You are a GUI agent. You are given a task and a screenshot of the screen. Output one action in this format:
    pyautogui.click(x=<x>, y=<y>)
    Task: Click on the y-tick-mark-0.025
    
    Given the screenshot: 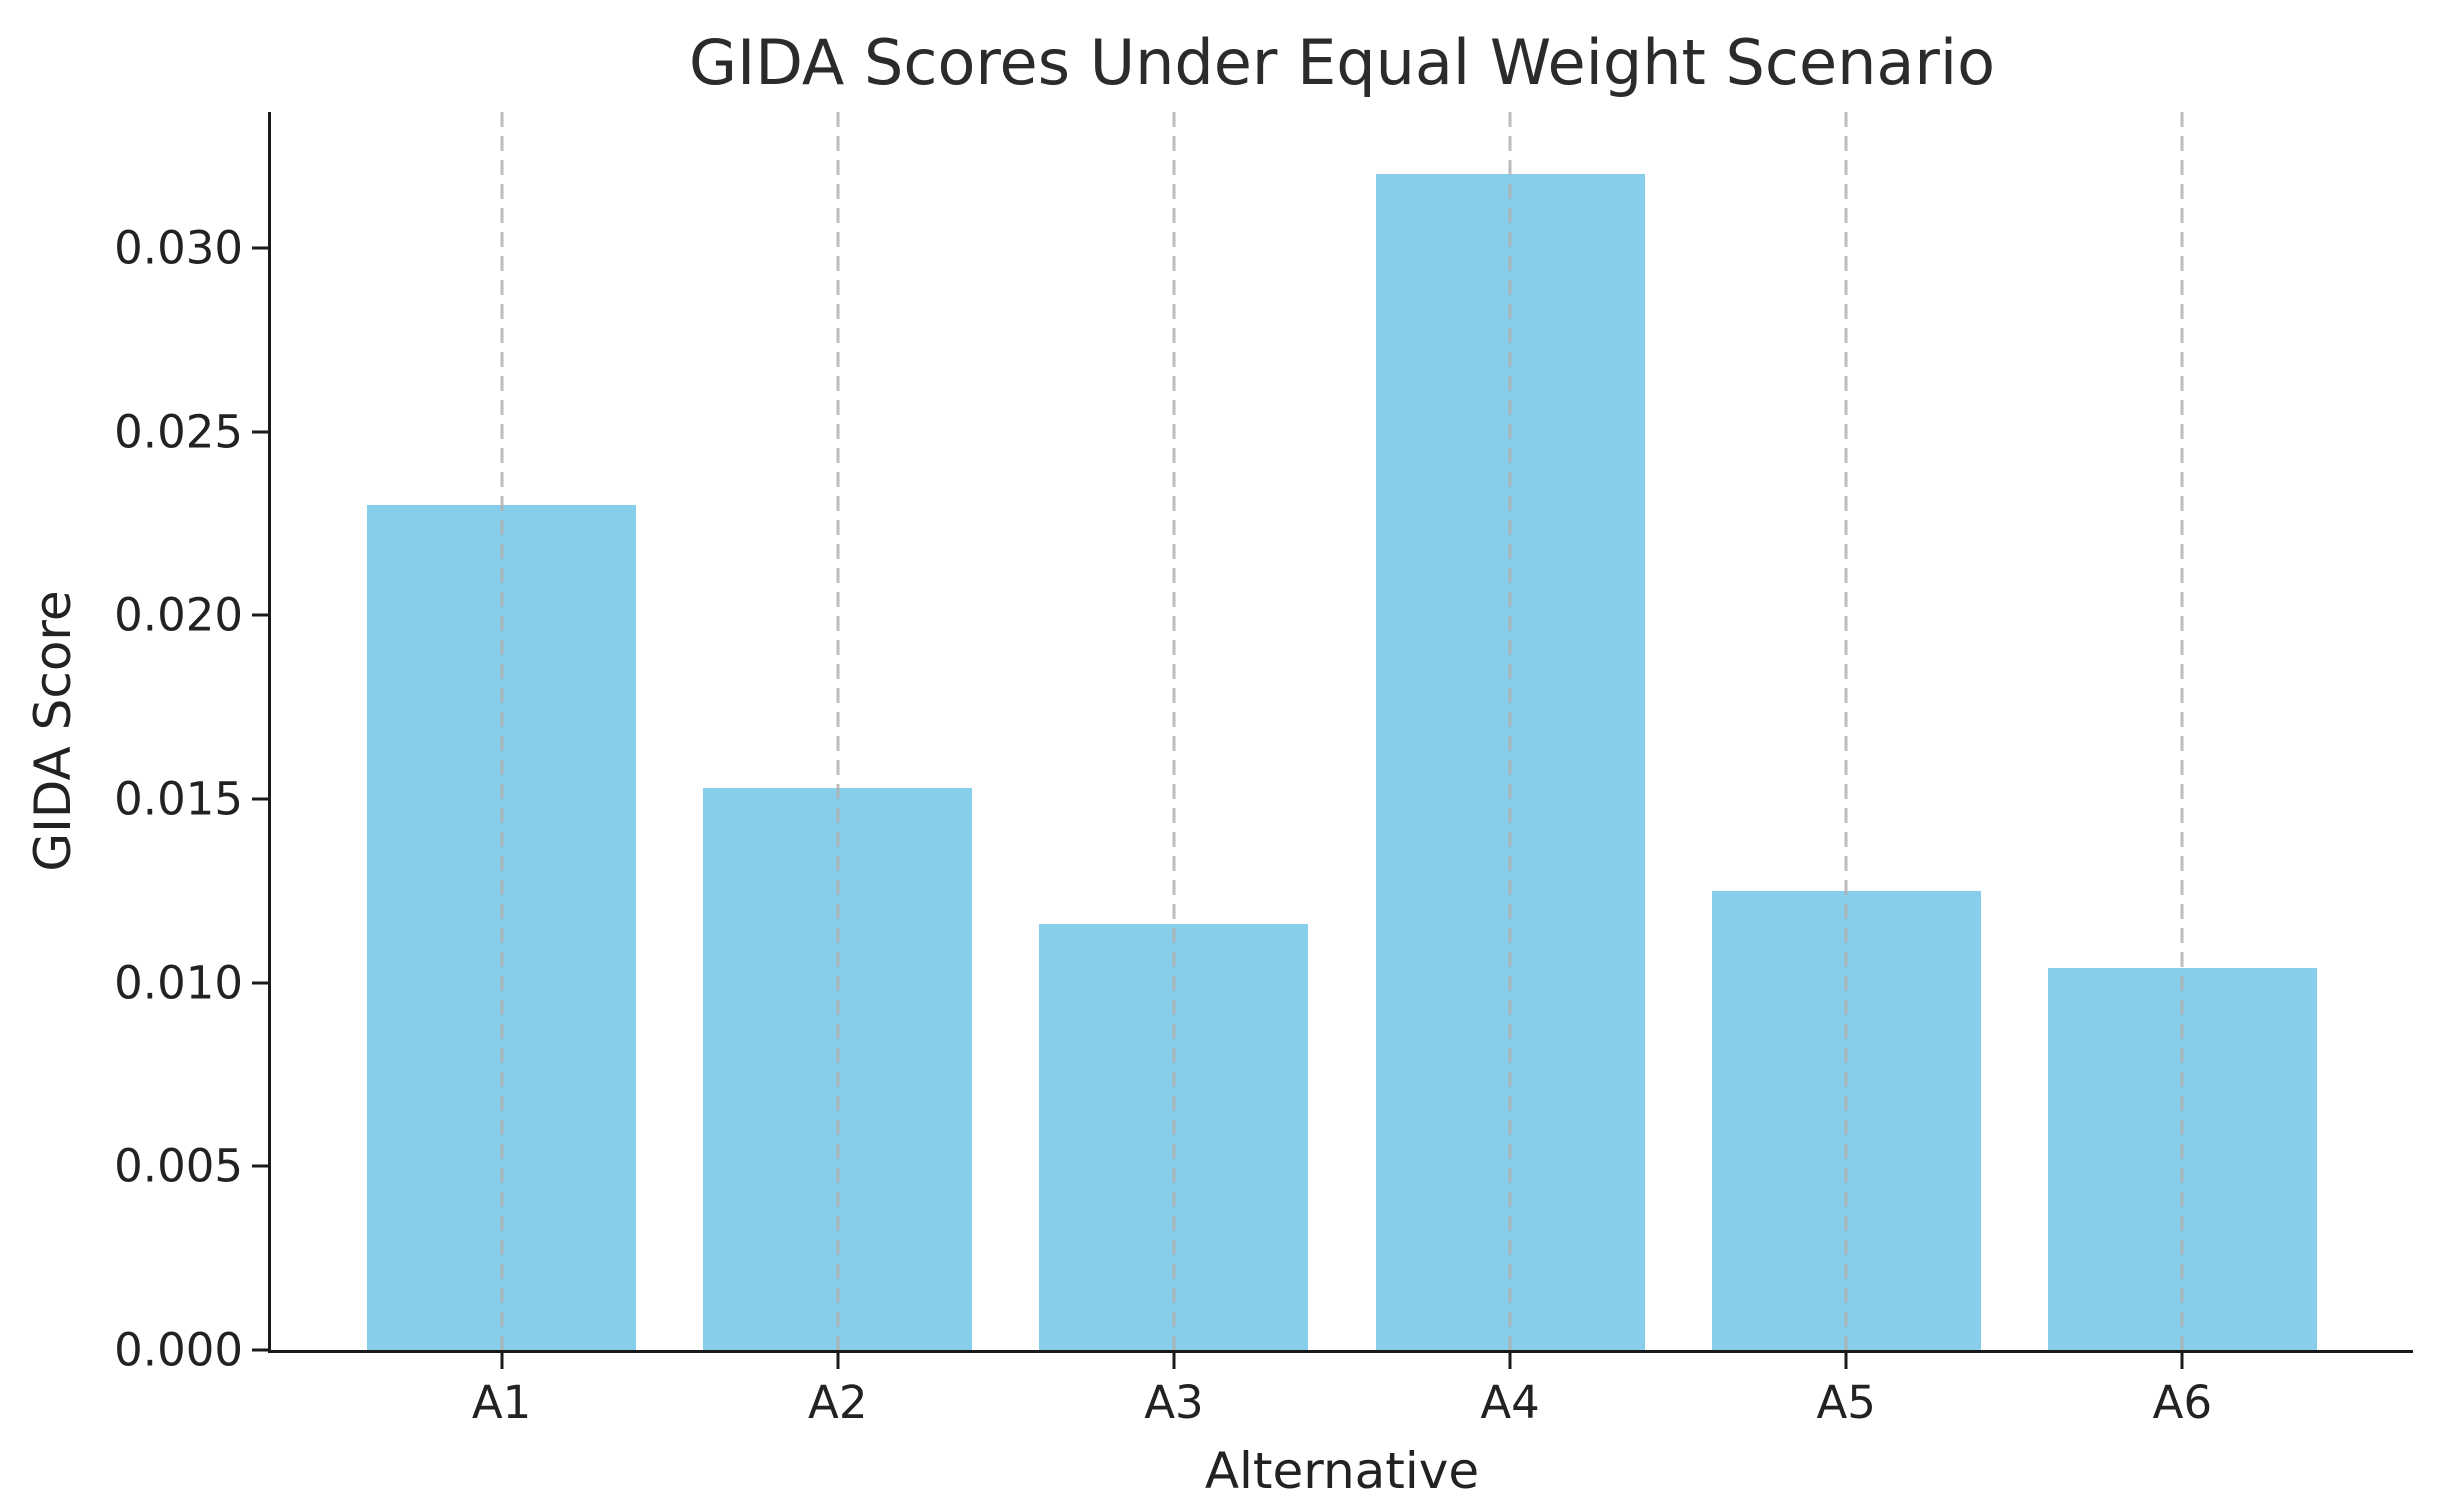 What is the action you would take?
    pyautogui.click(x=260, y=432)
    